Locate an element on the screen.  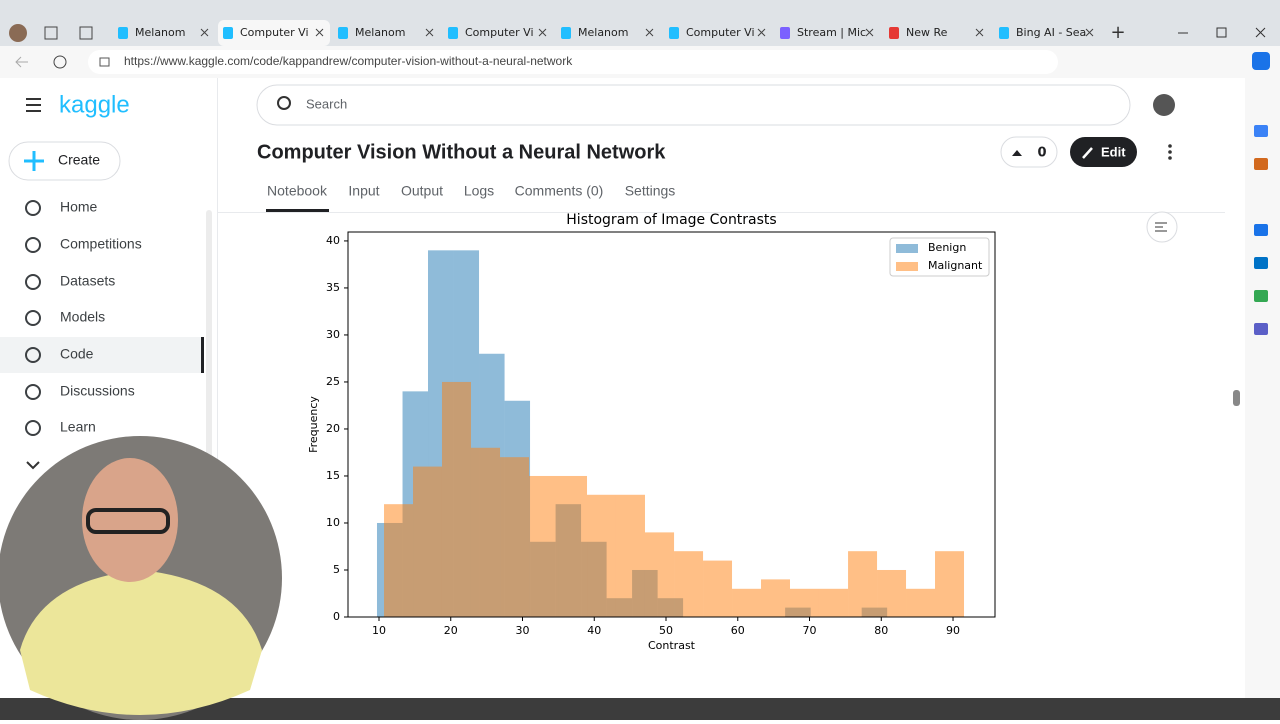
page-scrollbar is located at coordinates (1236, 398).